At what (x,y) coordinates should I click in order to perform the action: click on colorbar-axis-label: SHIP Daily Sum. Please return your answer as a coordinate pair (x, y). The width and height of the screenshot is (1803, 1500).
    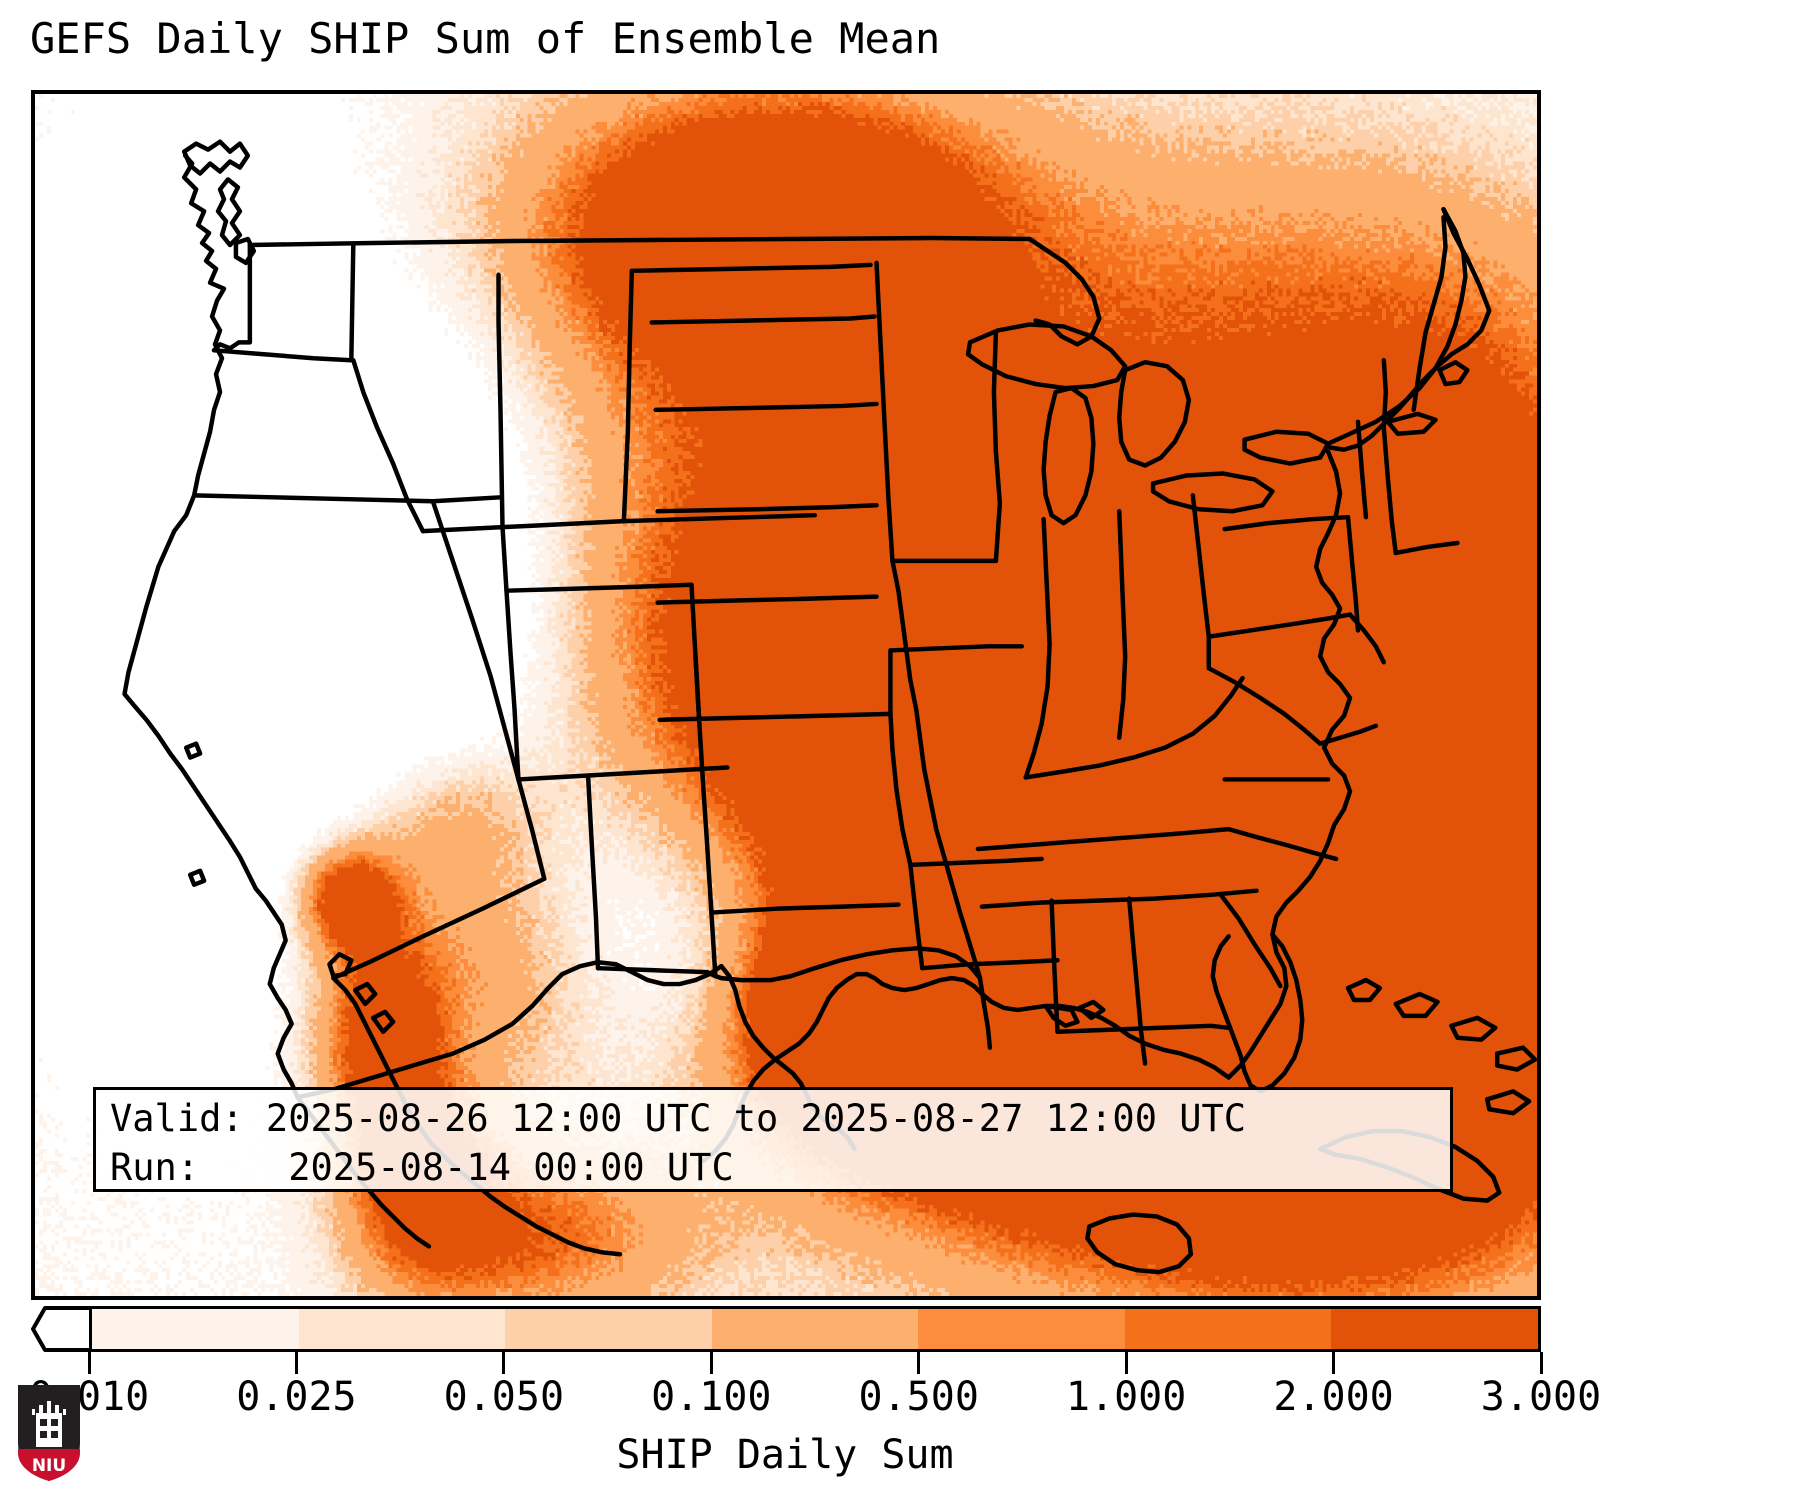
    Looking at the image, I should click on (785, 1455).